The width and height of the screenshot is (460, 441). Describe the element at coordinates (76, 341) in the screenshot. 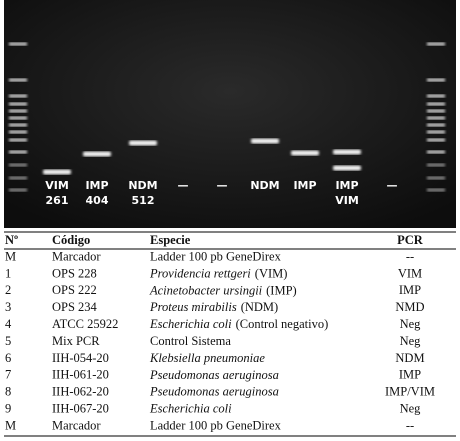

I see `row-code: Mix PCR` at that location.